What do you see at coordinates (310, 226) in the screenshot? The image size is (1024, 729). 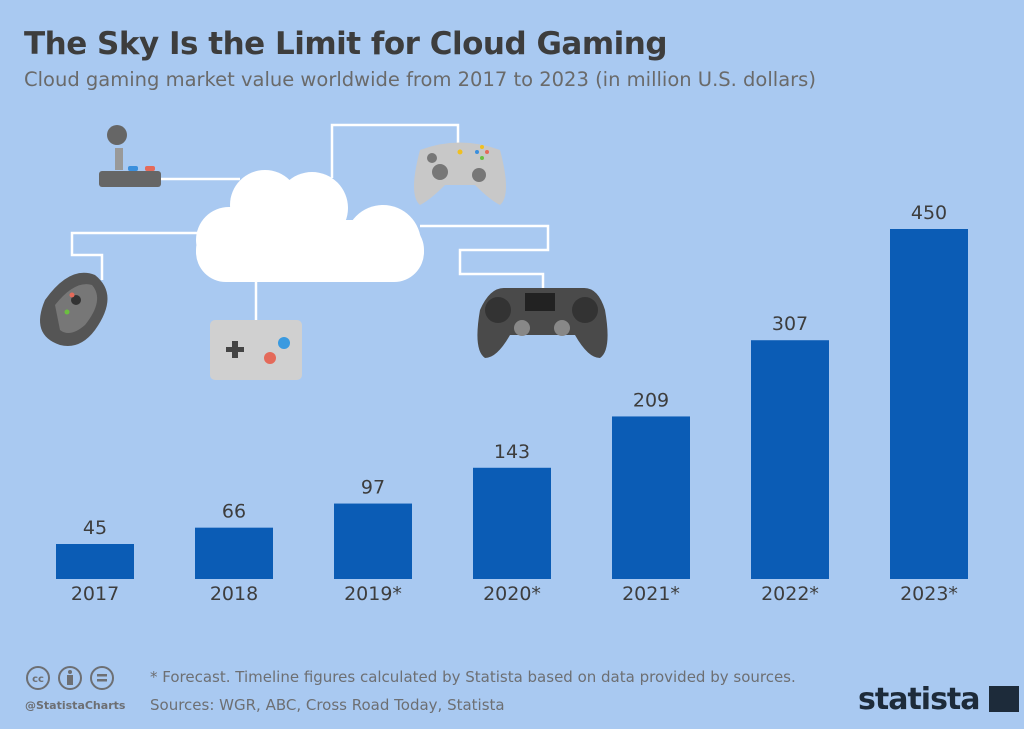 I see `cloud-icon` at bounding box center [310, 226].